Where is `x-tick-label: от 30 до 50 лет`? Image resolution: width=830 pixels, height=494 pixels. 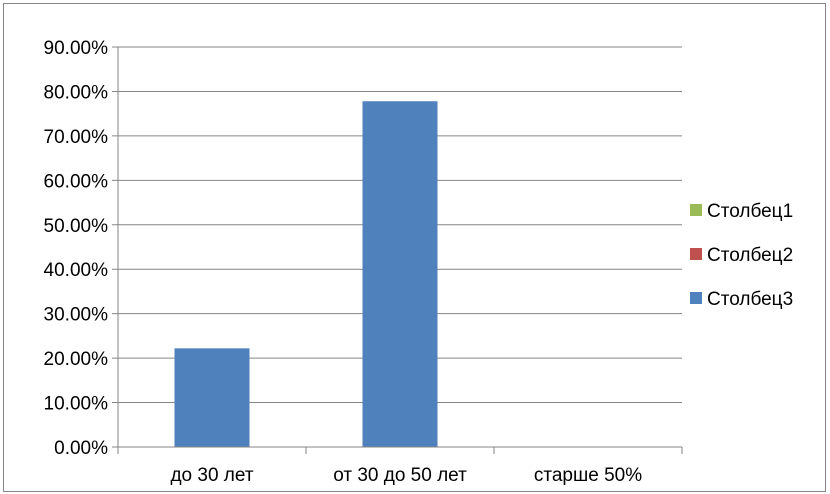 x-tick-label: от 30 до 50 лет is located at coordinates (400, 475).